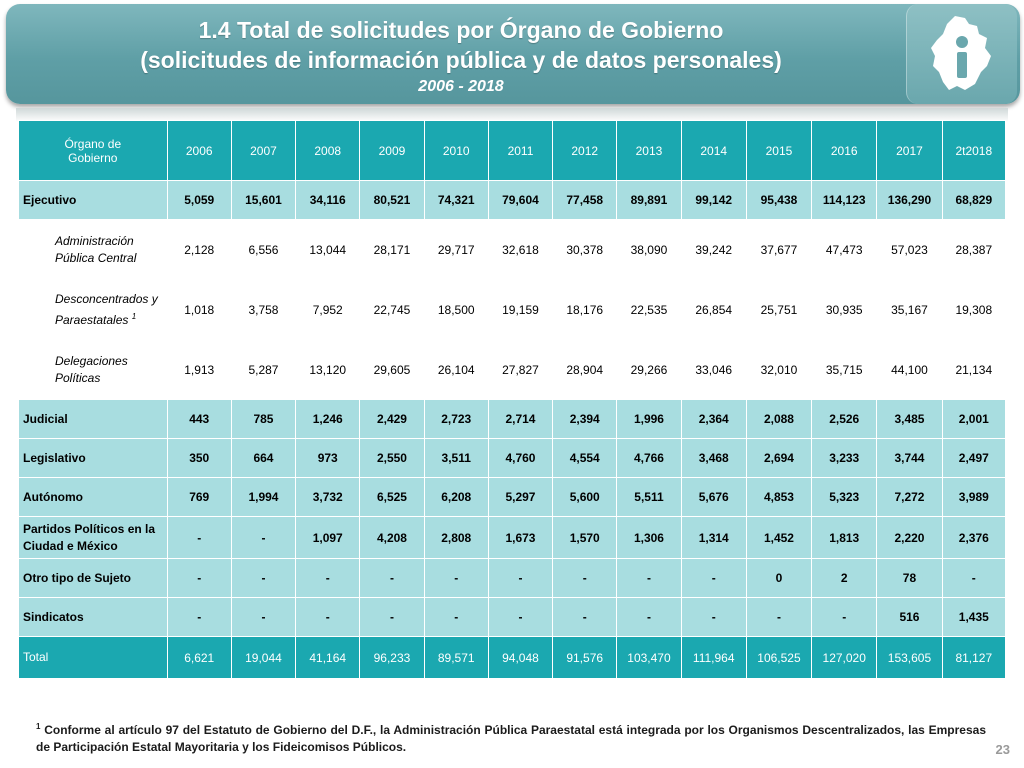 This screenshot has width=1024, height=768. Describe the element at coordinates (649, 537) in the screenshot. I see `table-cell: 1,306` at that location.